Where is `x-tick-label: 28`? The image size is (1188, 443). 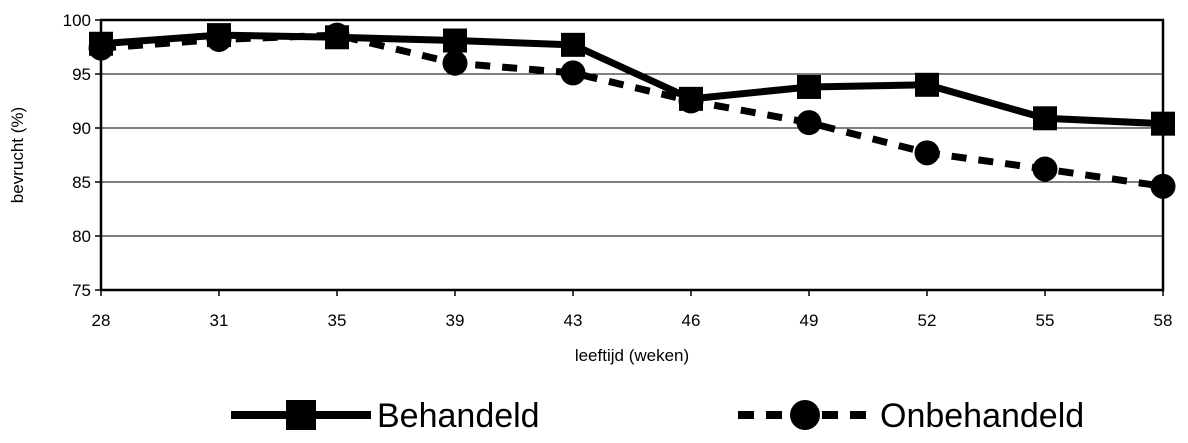
x-tick-label: 28 is located at coordinates (101, 320).